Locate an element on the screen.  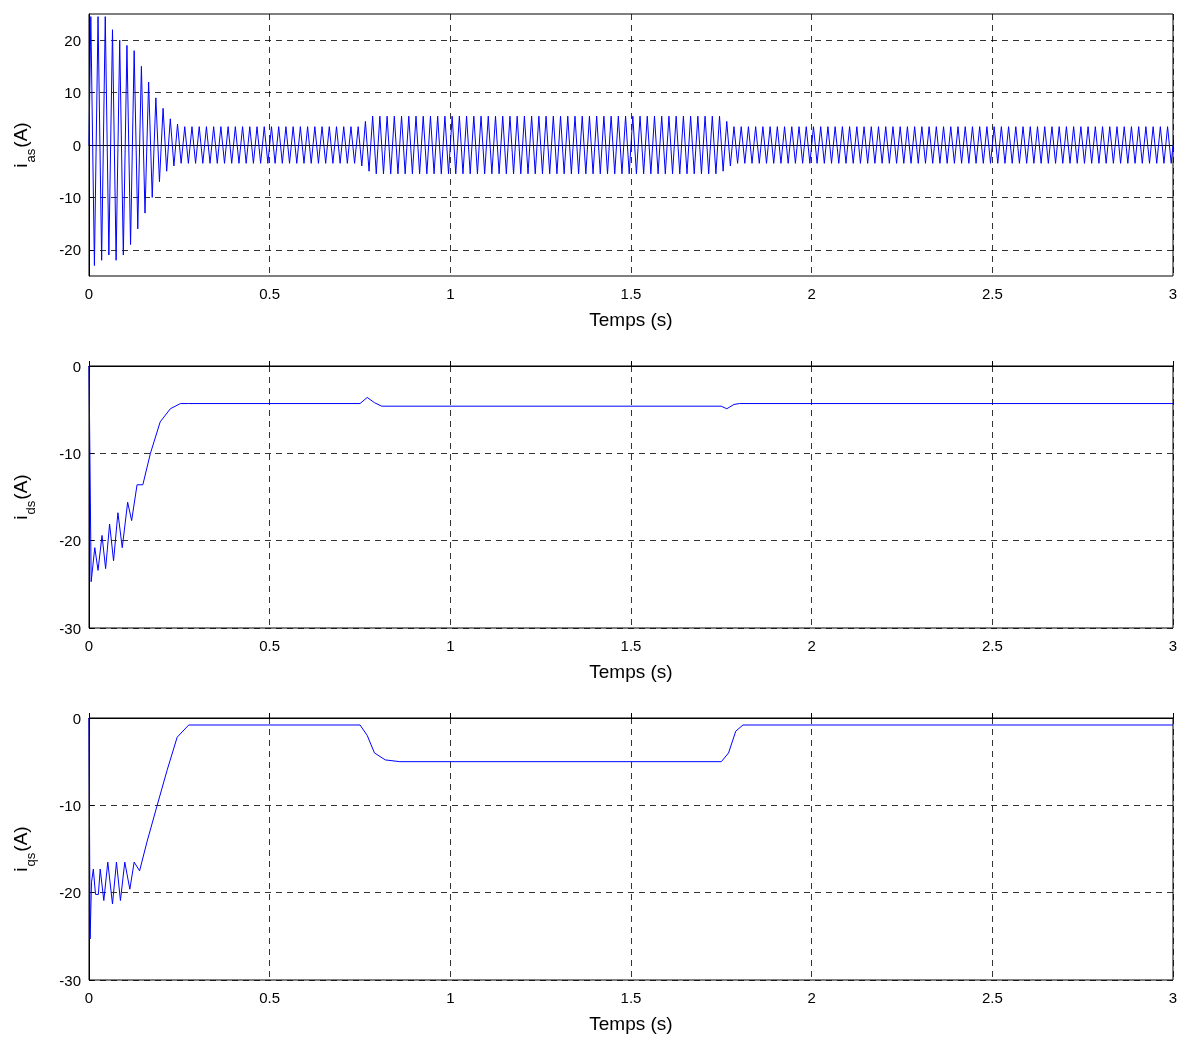
y-axis-title: ias(A) is located at coordinates (24, 145).